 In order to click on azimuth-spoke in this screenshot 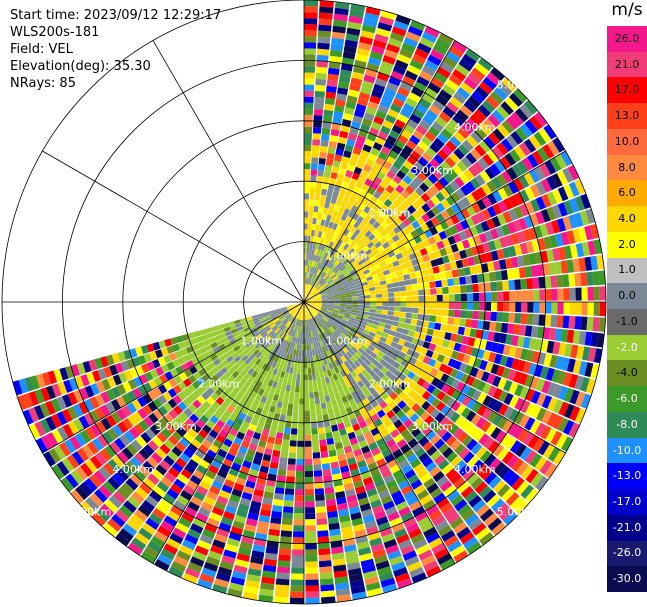, I will do `click(228, 171)`.